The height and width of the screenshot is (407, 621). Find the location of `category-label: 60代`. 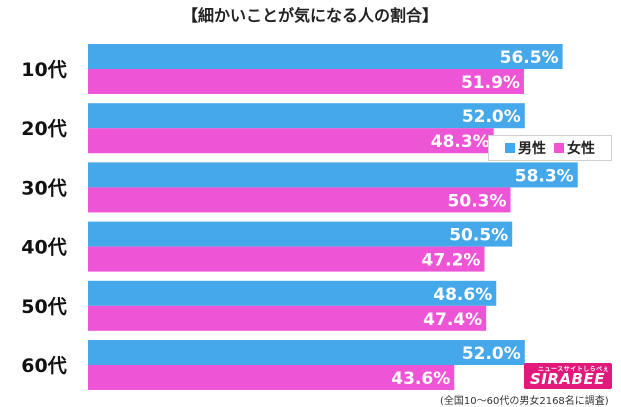

category-label: 60代 is located at coordinates (43, 366).